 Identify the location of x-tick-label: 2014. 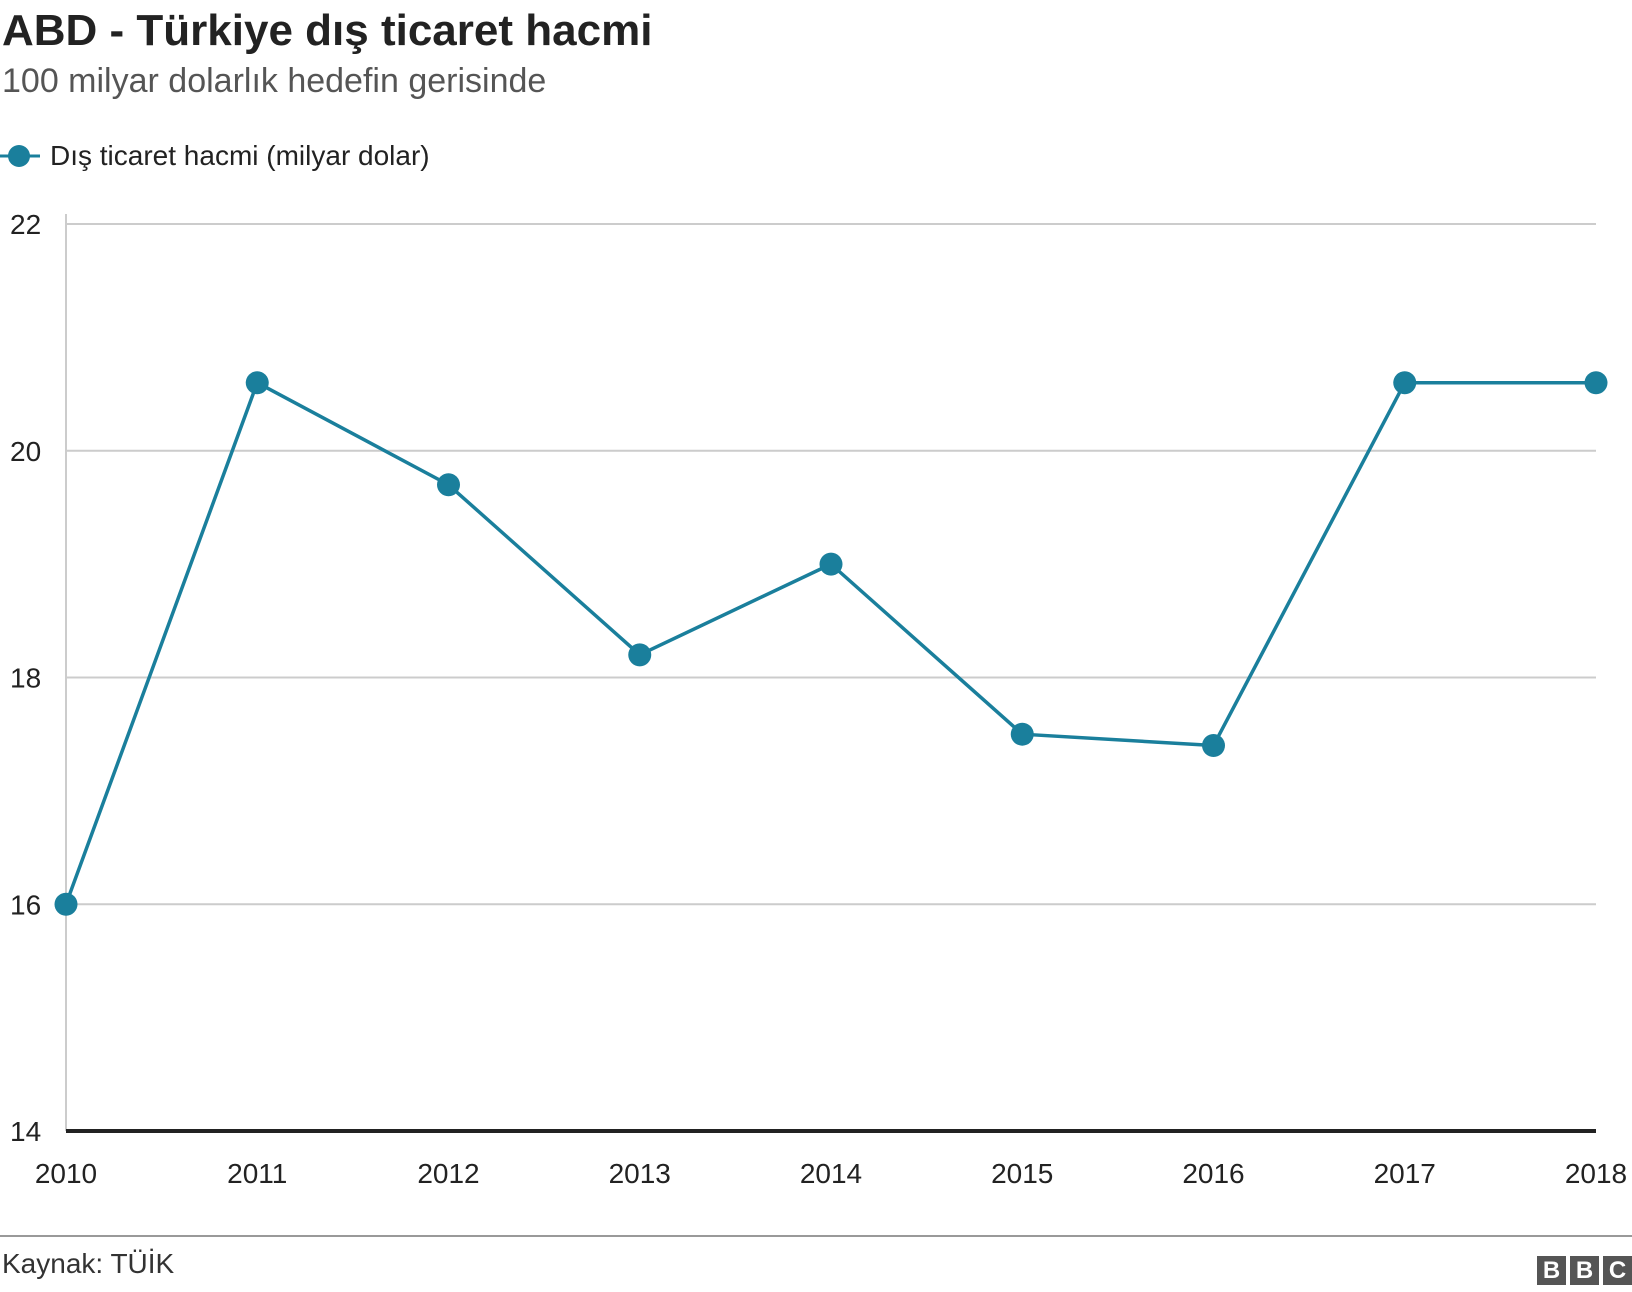
(831, 1173).